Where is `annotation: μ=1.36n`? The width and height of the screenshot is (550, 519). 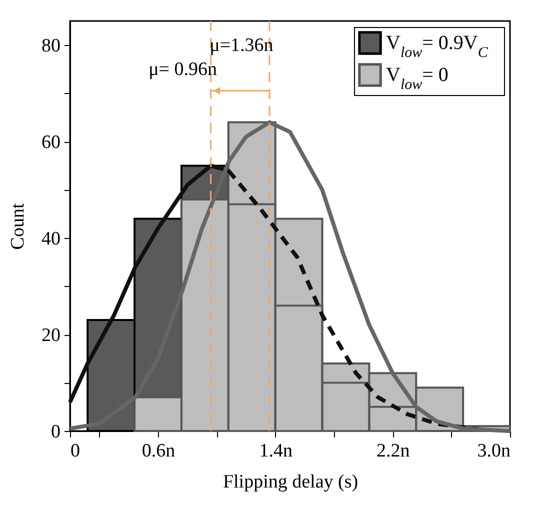 annotation: μ=1.36n is located at coordinates (242, 45).